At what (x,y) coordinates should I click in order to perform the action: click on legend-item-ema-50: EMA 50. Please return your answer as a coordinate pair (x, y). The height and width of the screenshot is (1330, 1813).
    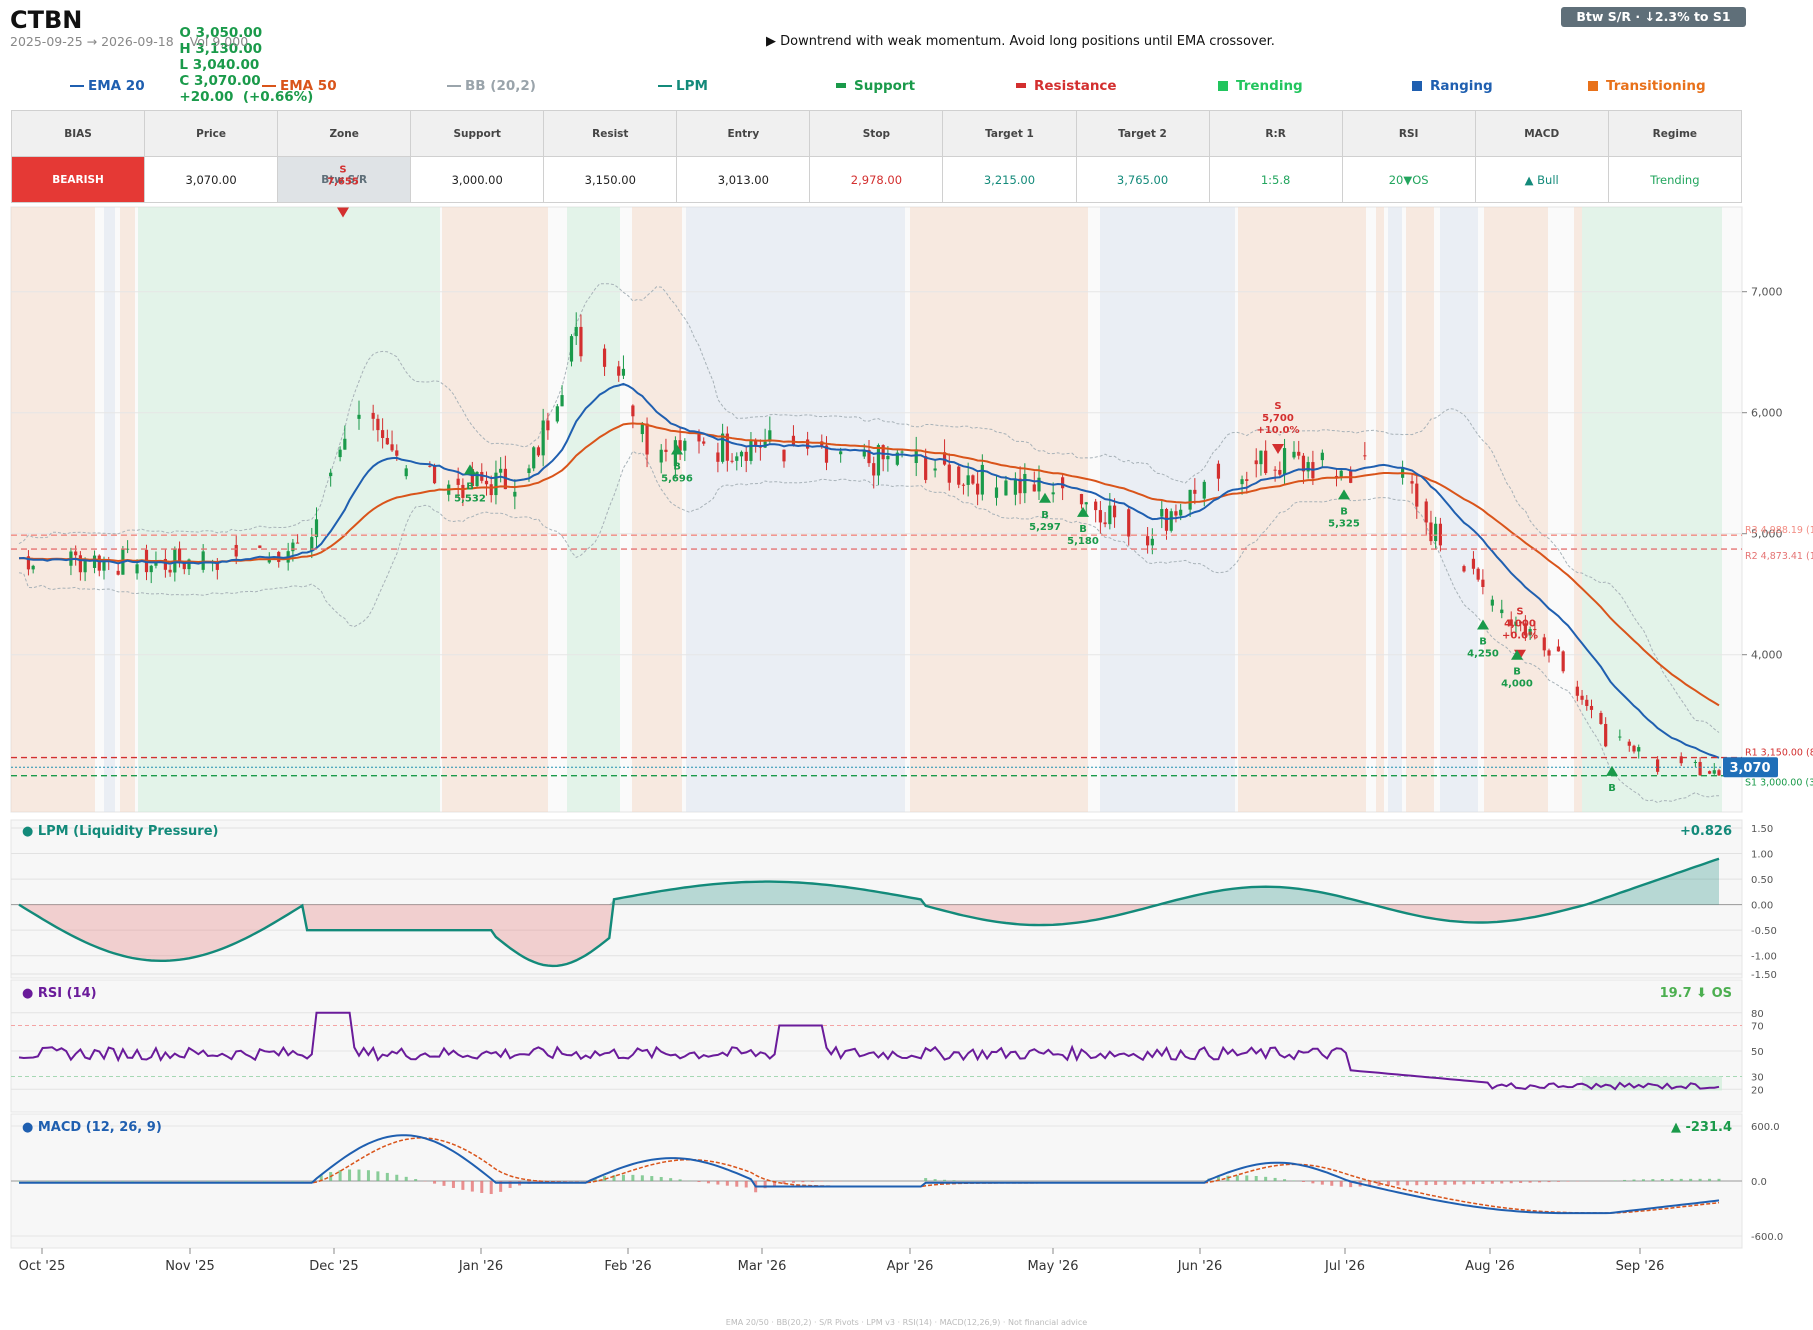
    Looking at the image, I should click on (299, 86).